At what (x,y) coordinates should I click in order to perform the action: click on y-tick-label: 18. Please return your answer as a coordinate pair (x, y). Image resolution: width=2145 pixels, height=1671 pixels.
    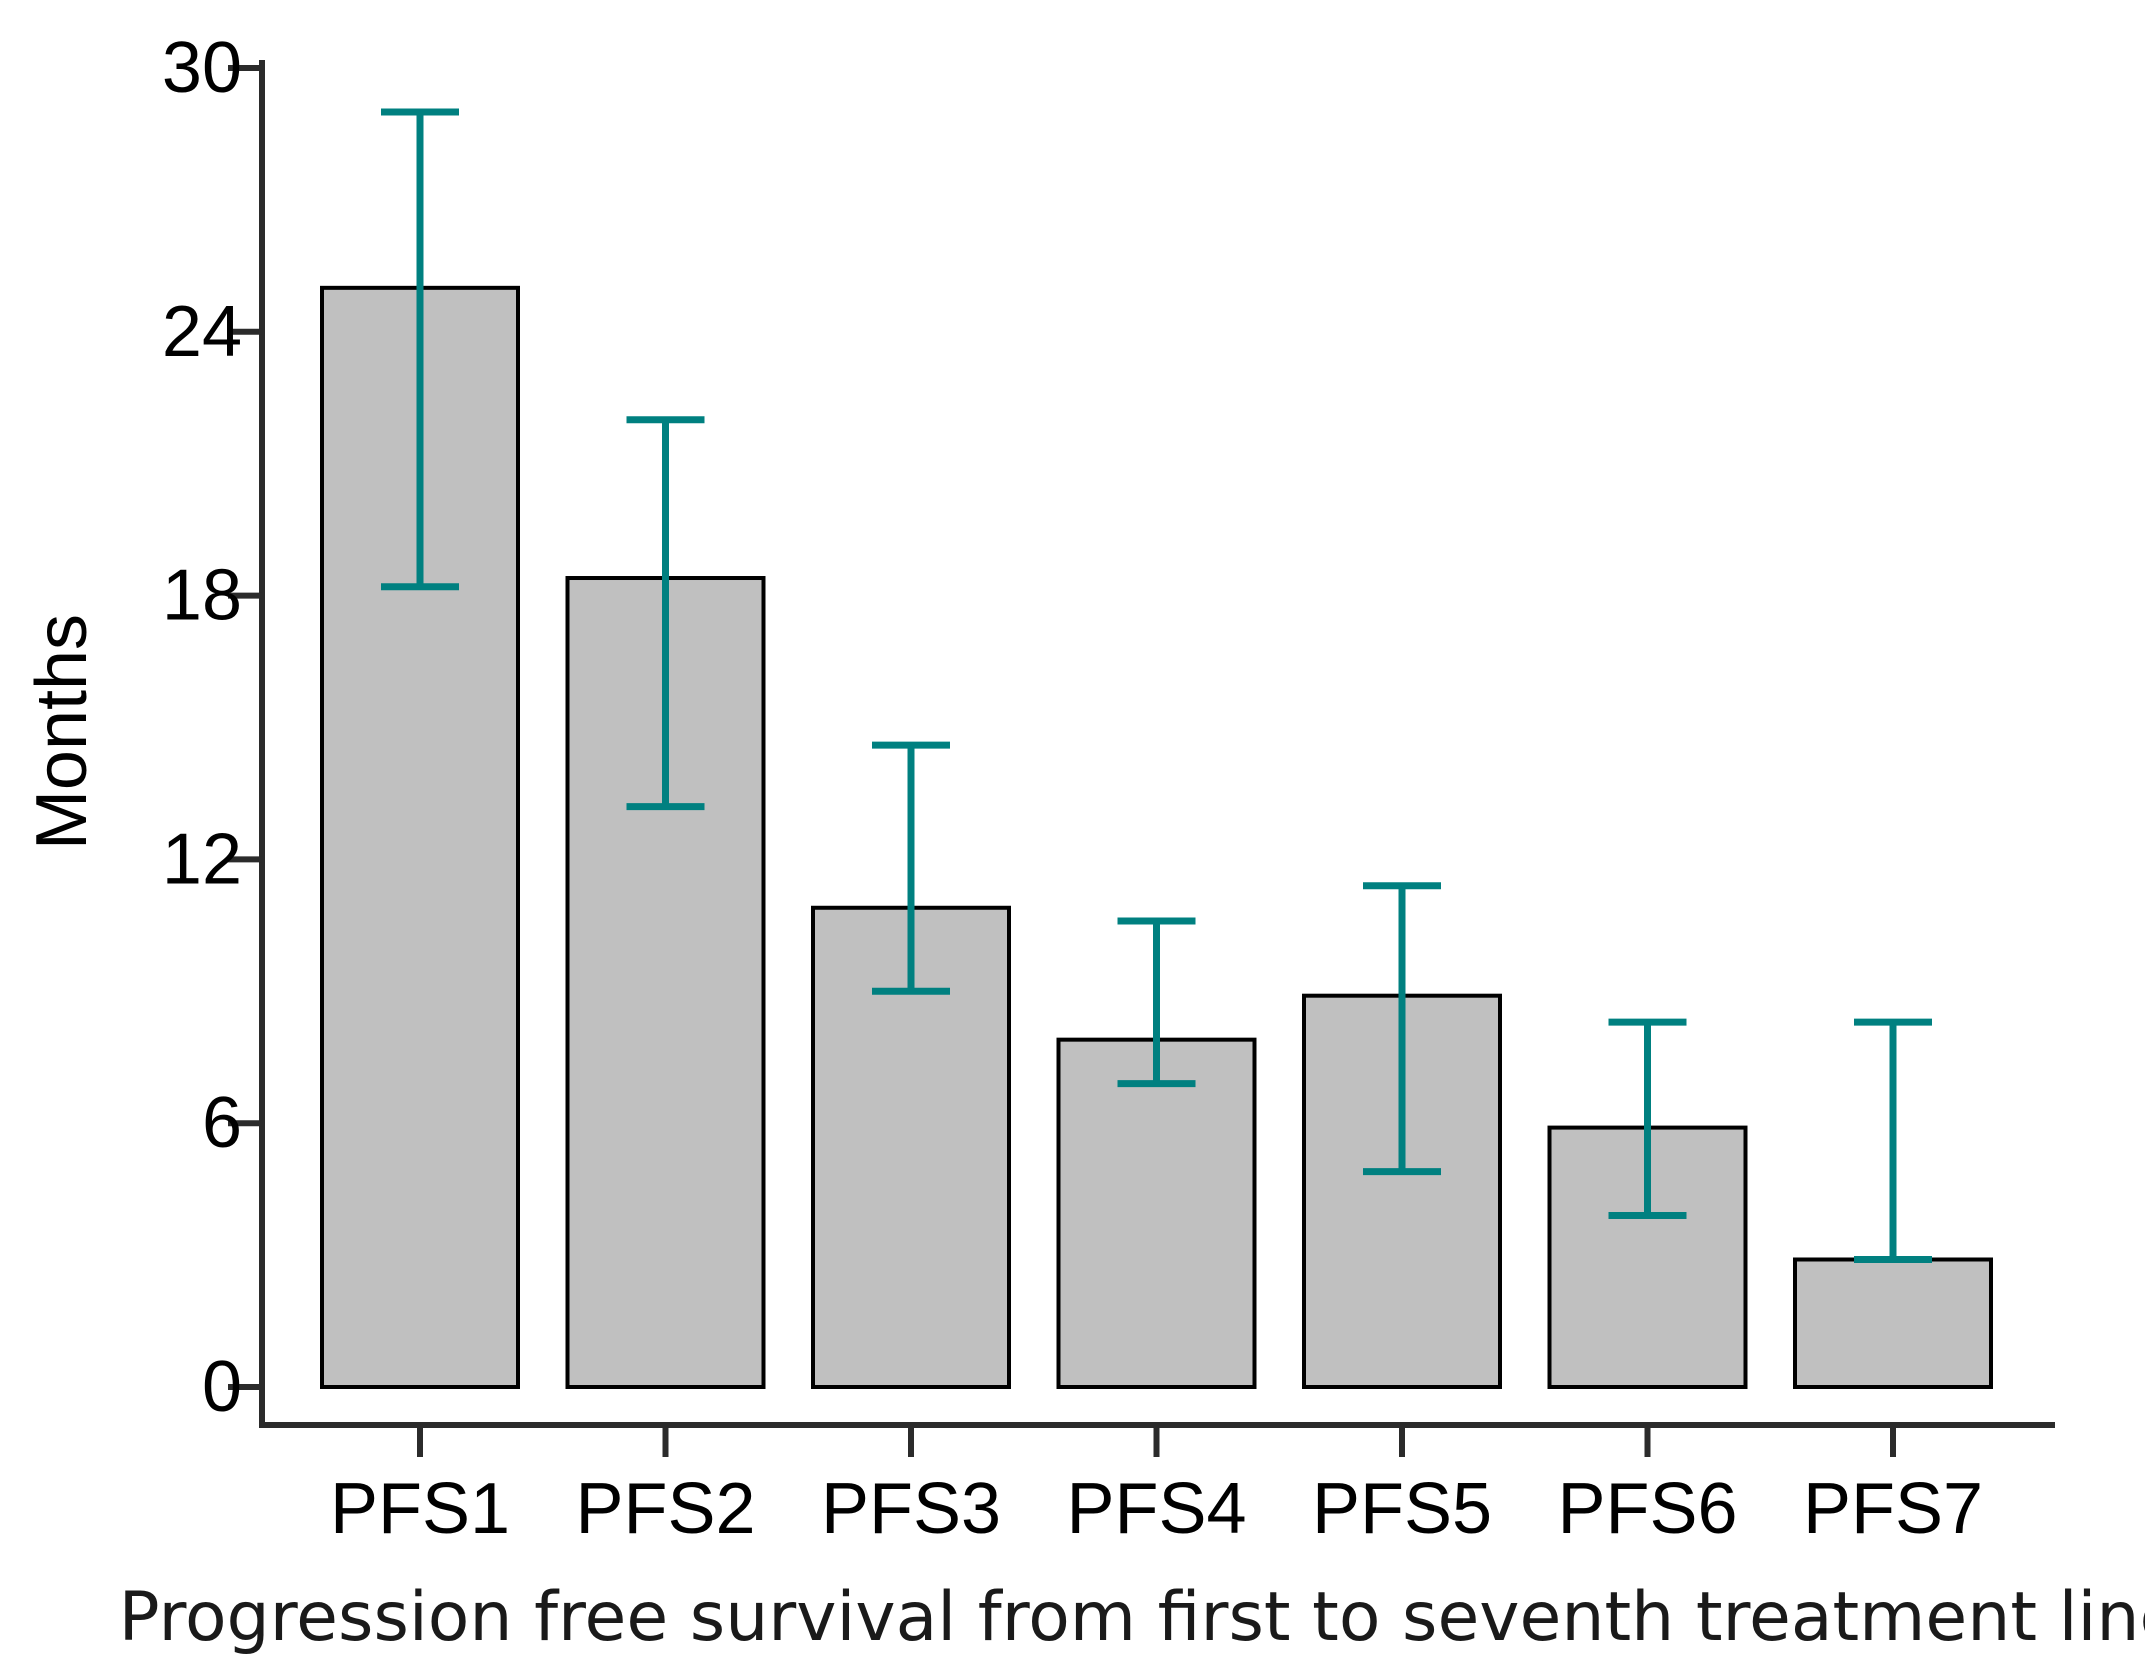
    Looking at the image, I should click on (202, 596).